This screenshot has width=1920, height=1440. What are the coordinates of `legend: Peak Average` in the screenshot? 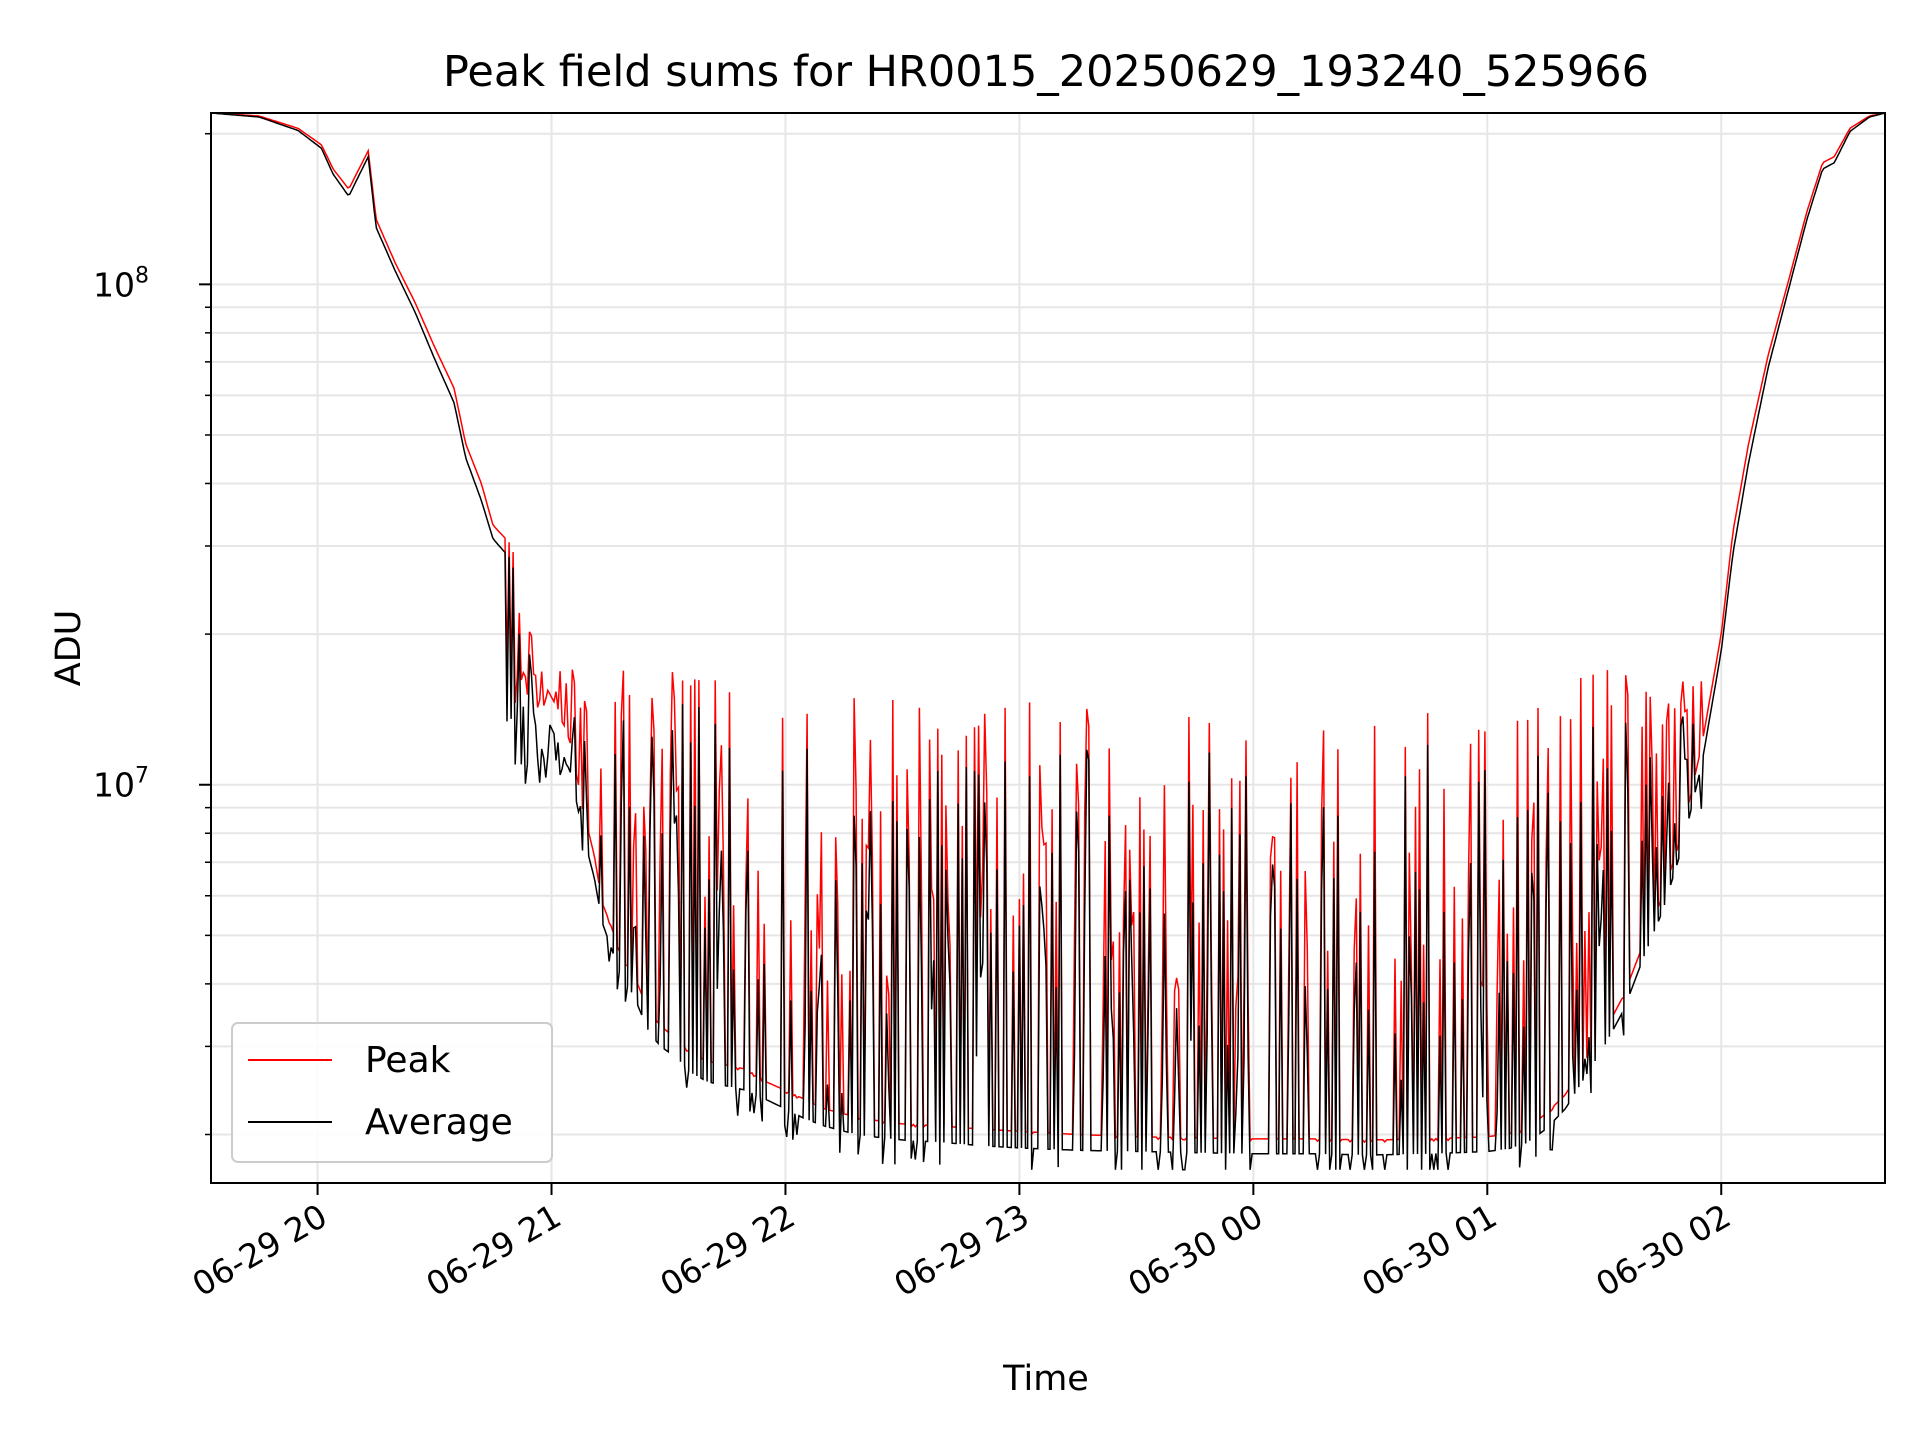 It's located at (392, 1092).